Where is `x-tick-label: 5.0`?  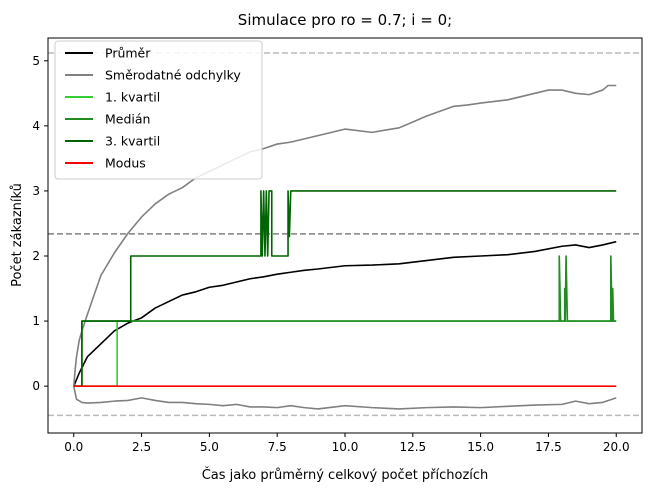 x-tick-label: 5.0 is located at coordinates (209, 447).